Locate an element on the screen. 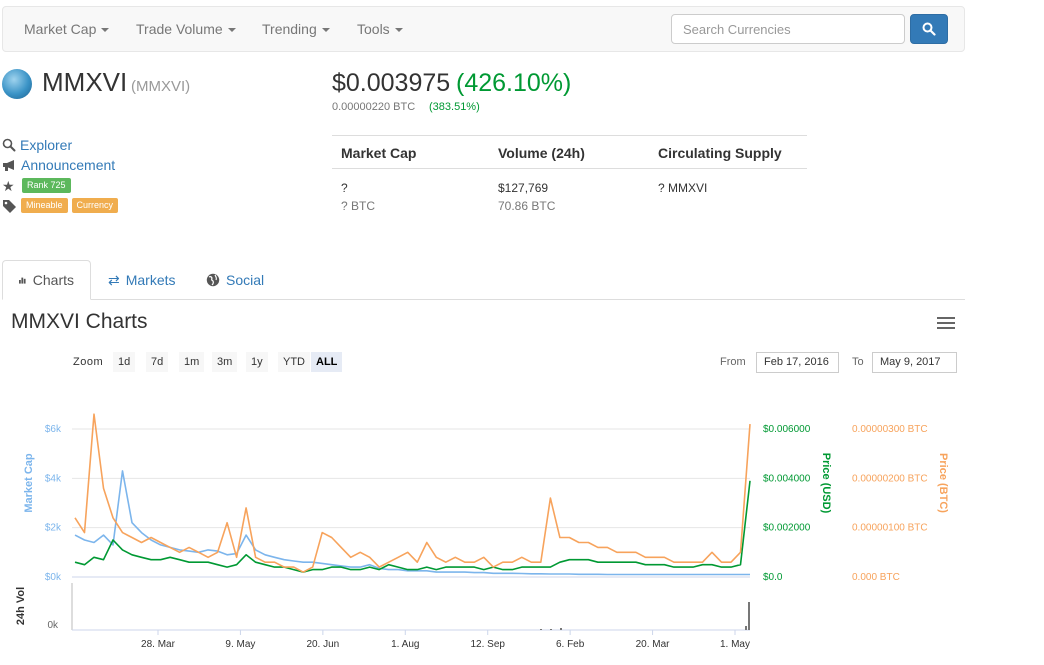  series-line-market-cap is located at coordinates (412, 523).